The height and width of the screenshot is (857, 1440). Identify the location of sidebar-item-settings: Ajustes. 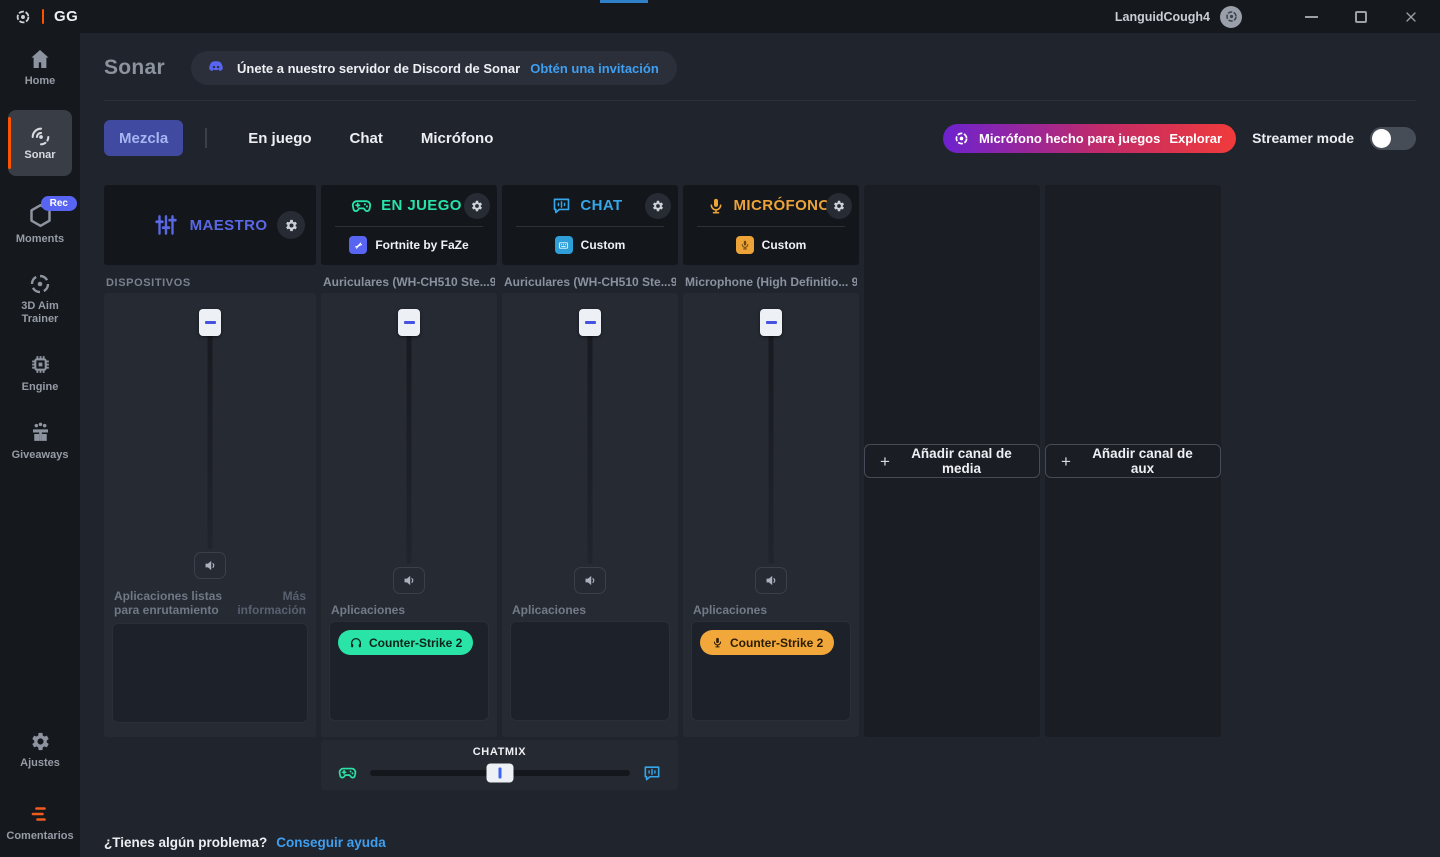
(40, 750).